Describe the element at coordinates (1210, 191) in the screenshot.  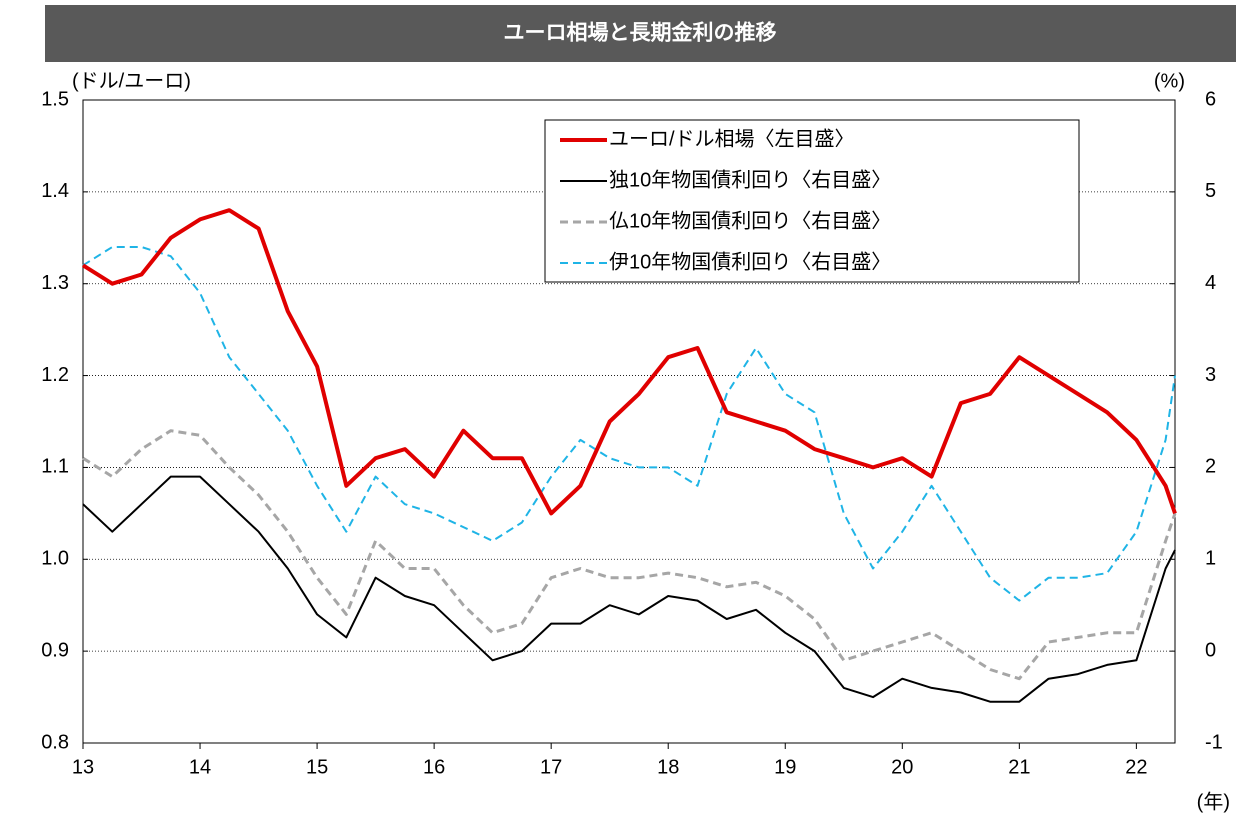
I see `y2-tick-label: 5` at that location.